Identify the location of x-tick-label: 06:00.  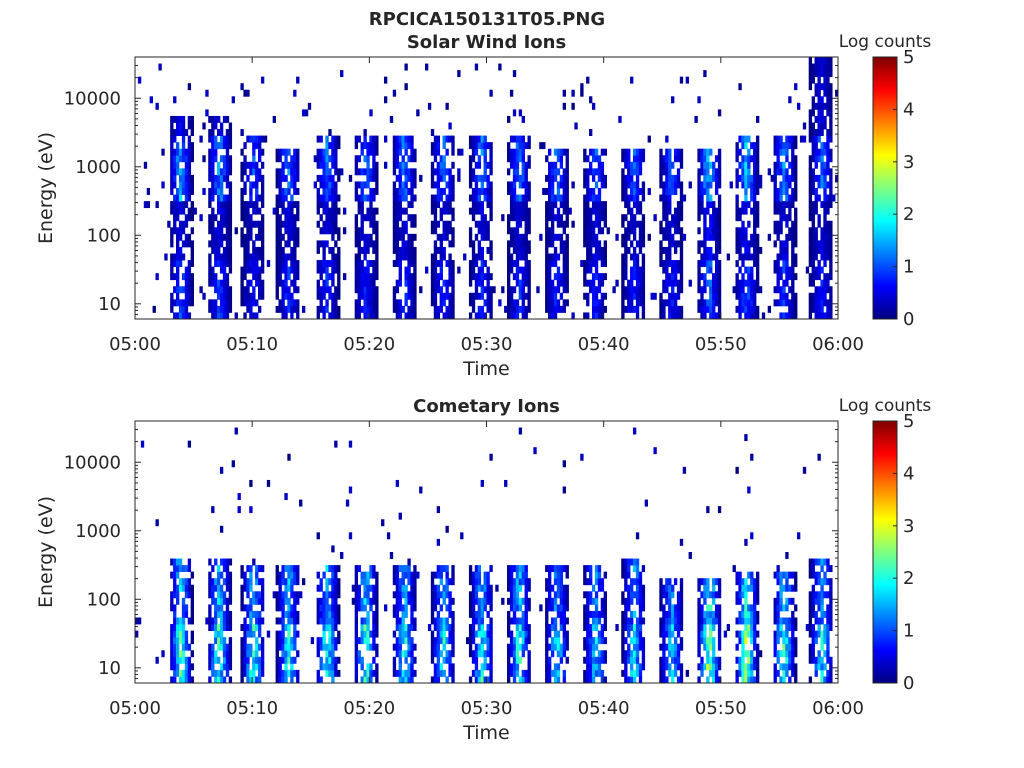
(838, 344).